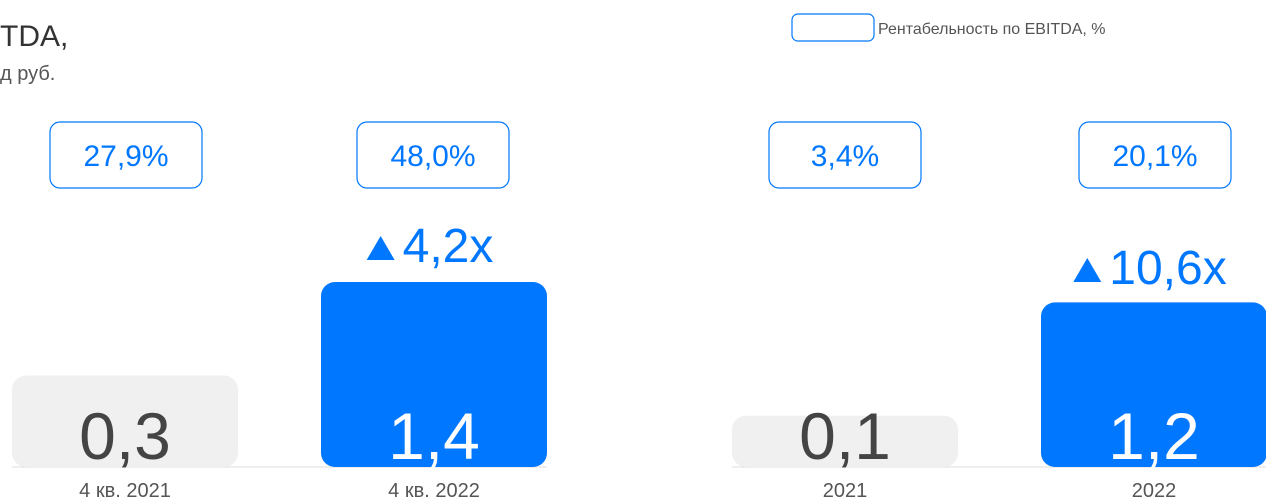 The height and width of the screenshot is (501, 1266). I want to click on legend-label: Рентабельность по EBITDA, %, so click(992, 29).